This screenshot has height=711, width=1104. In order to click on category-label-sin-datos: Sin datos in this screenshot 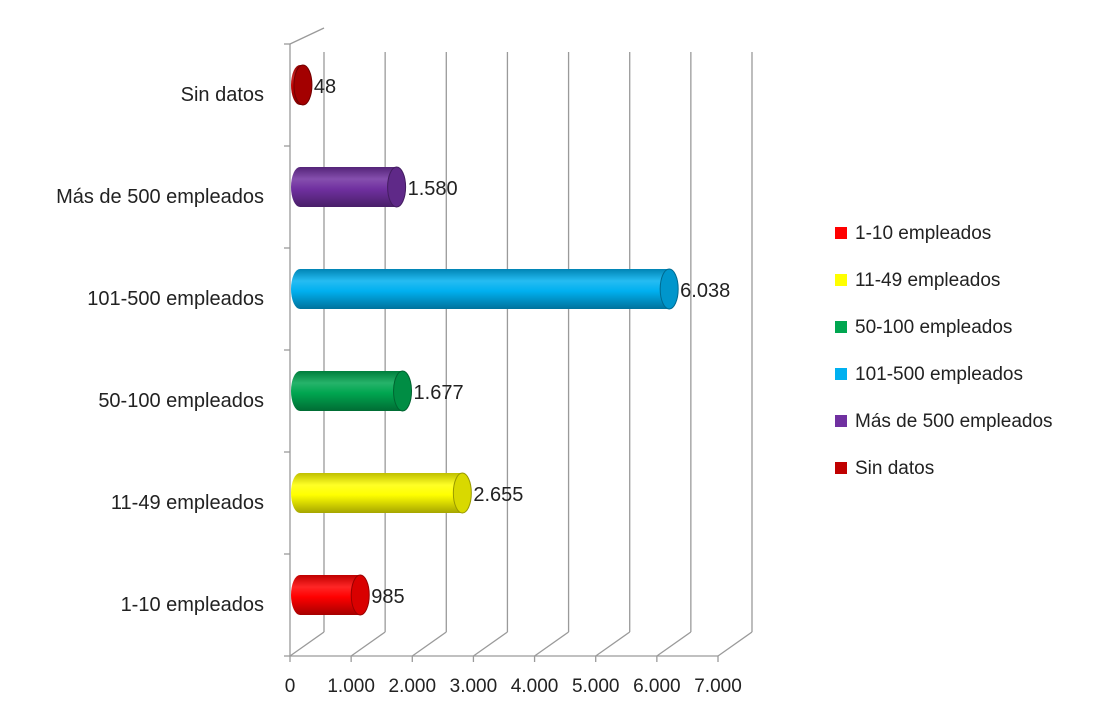, I will do `click(222, 95)`.